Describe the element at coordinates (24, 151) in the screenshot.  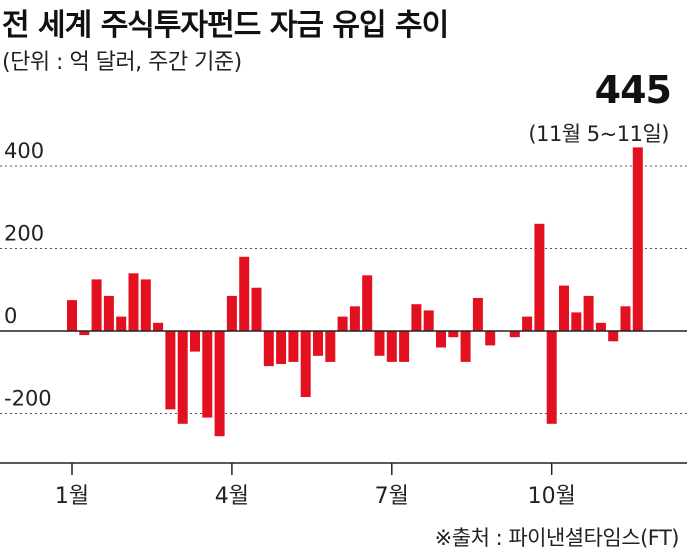
I see `y-tick-label-400: 400` at that location.